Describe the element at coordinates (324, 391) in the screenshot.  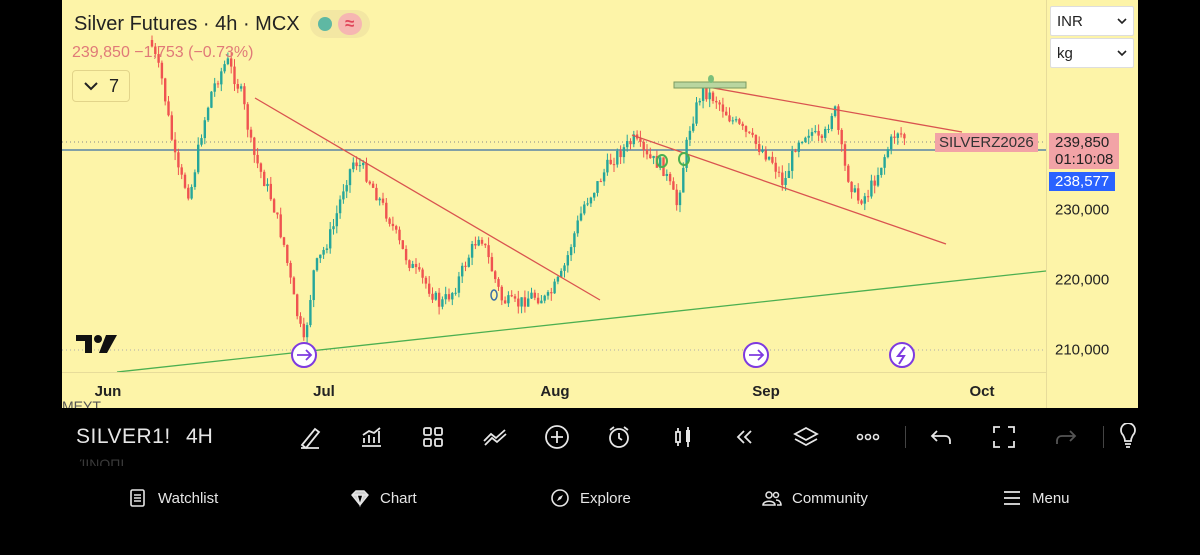
I see `time-tick-label: Jul` at that location.